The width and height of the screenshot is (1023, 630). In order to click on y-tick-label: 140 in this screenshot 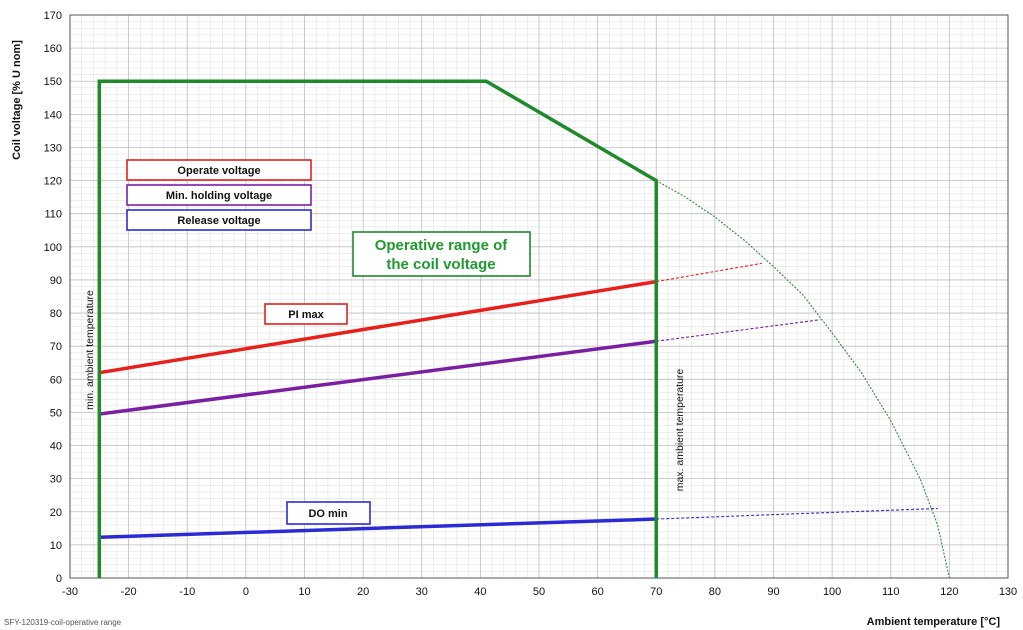, I will do `click(53, 115)`.